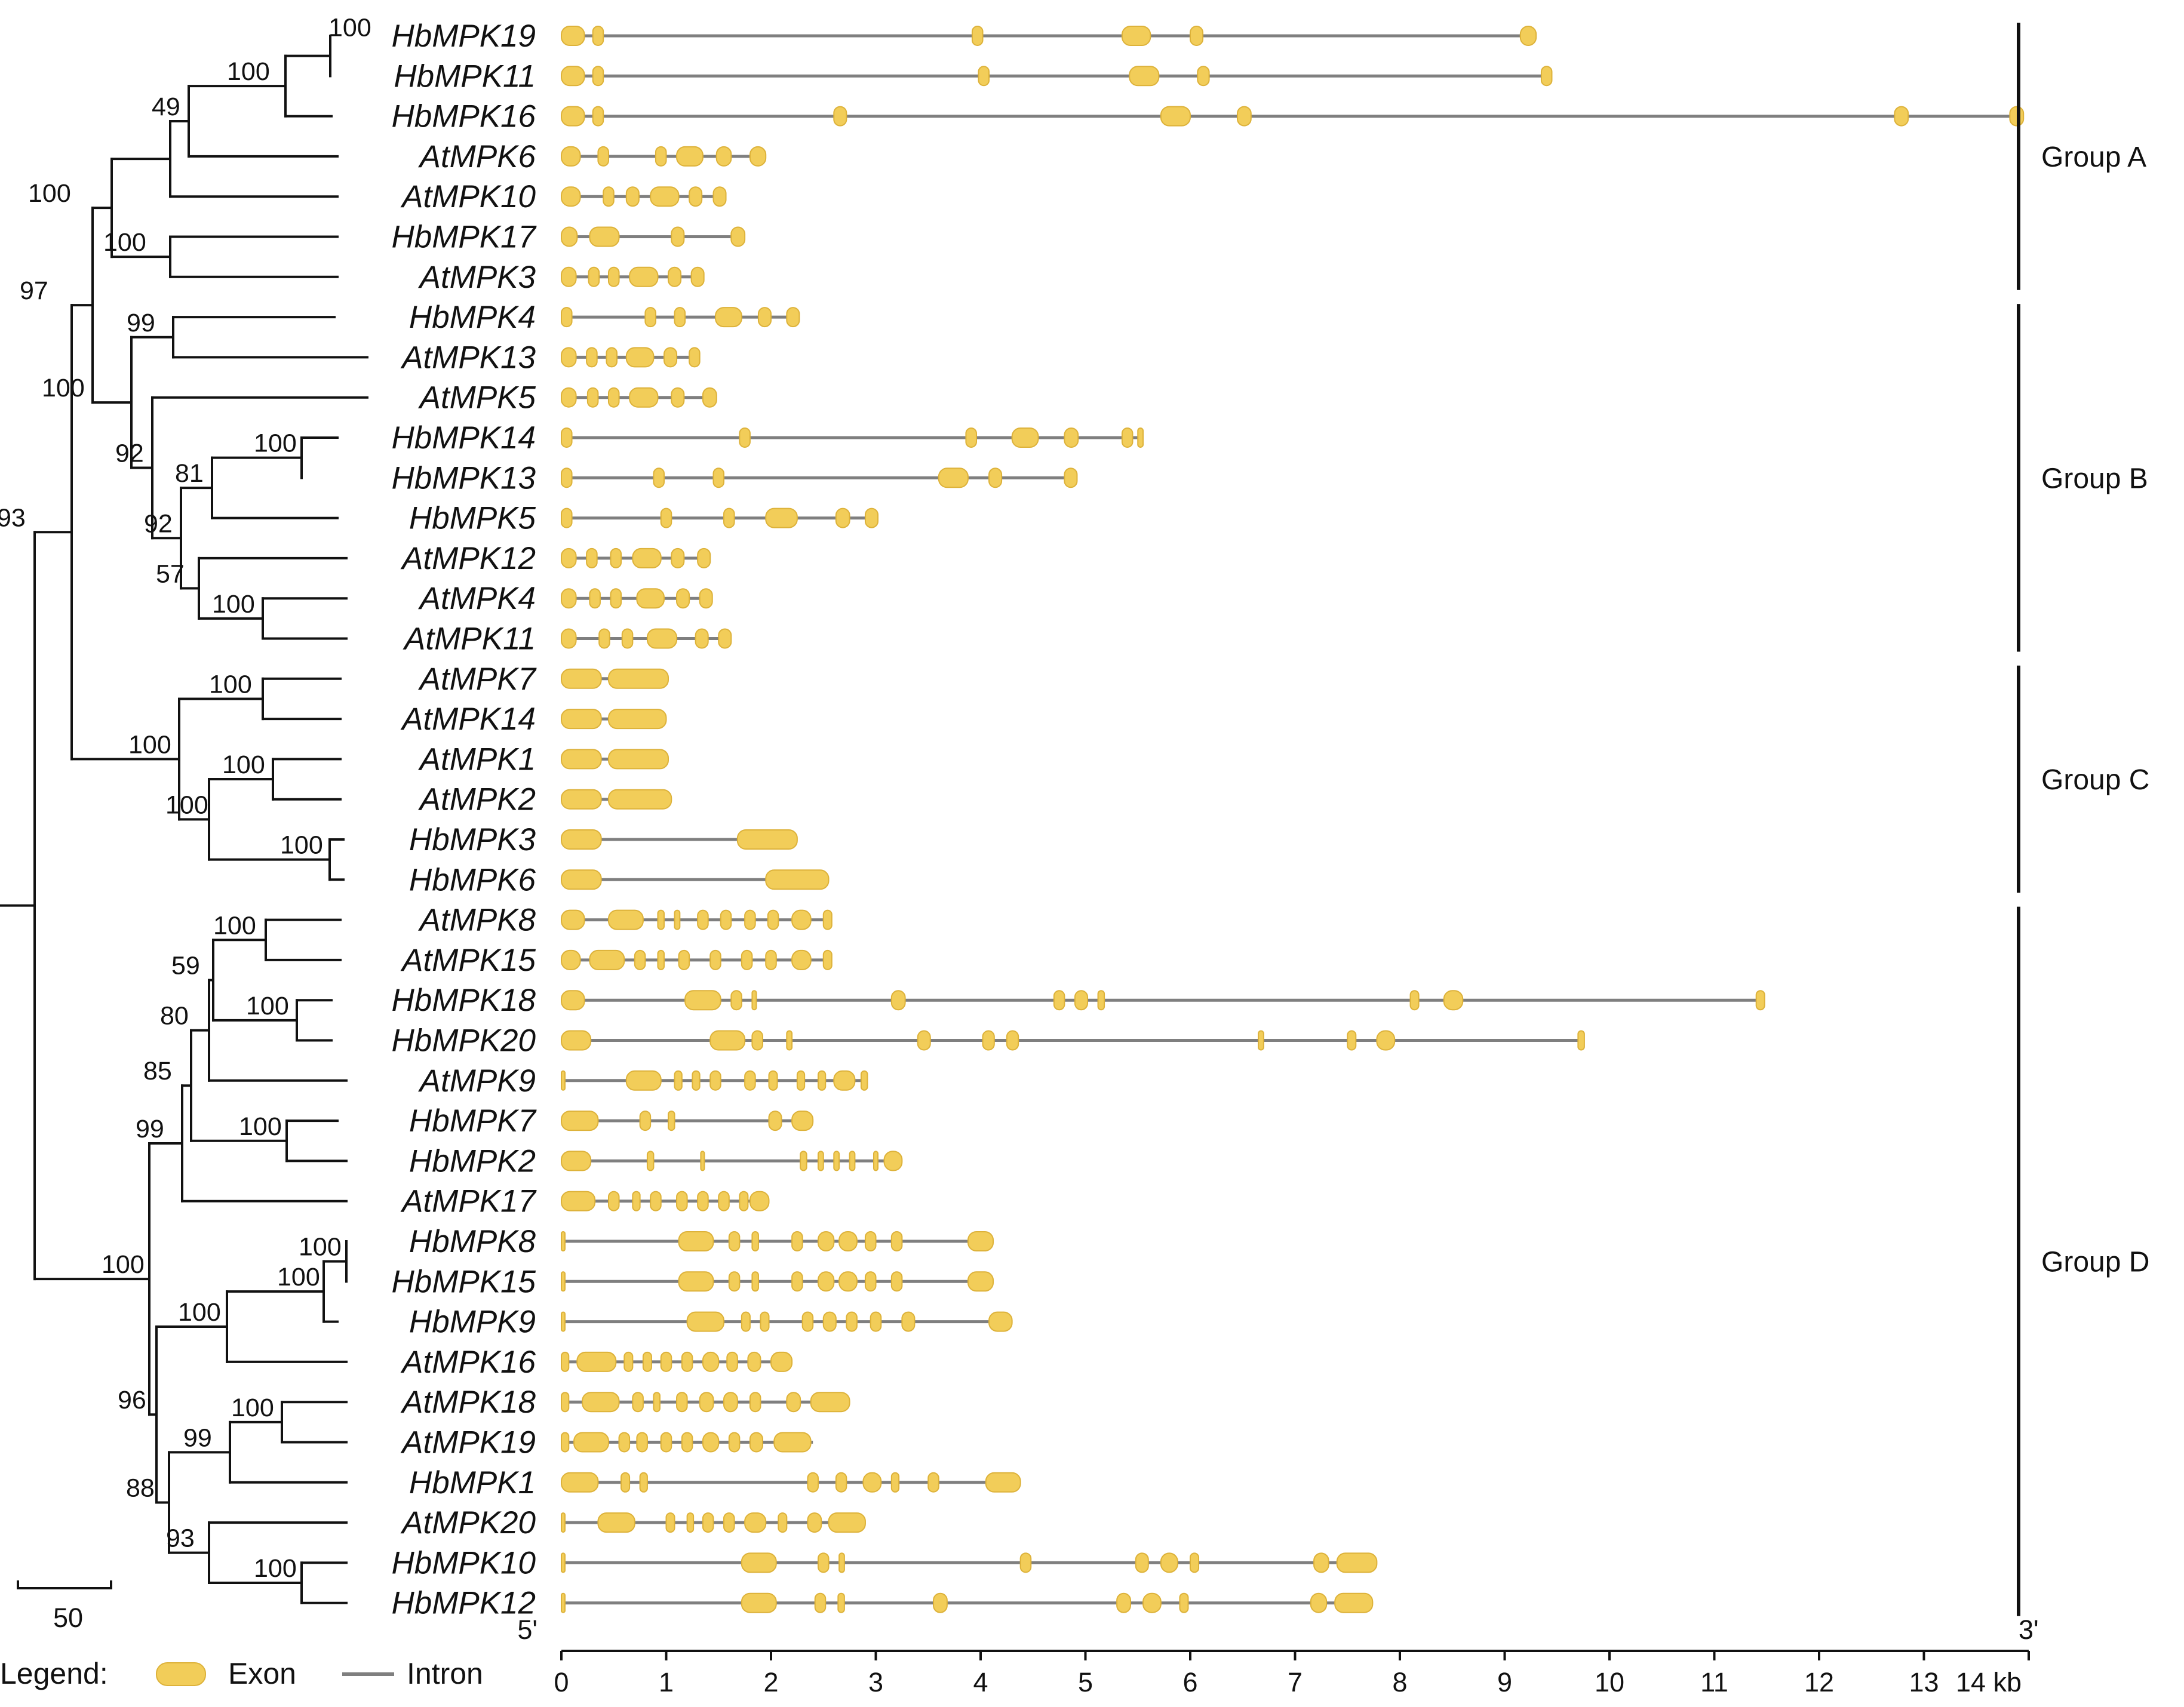  Describe the element at coordinates (170, 573) in the screenshot. I see `bootstrap-value: 57` at that location.